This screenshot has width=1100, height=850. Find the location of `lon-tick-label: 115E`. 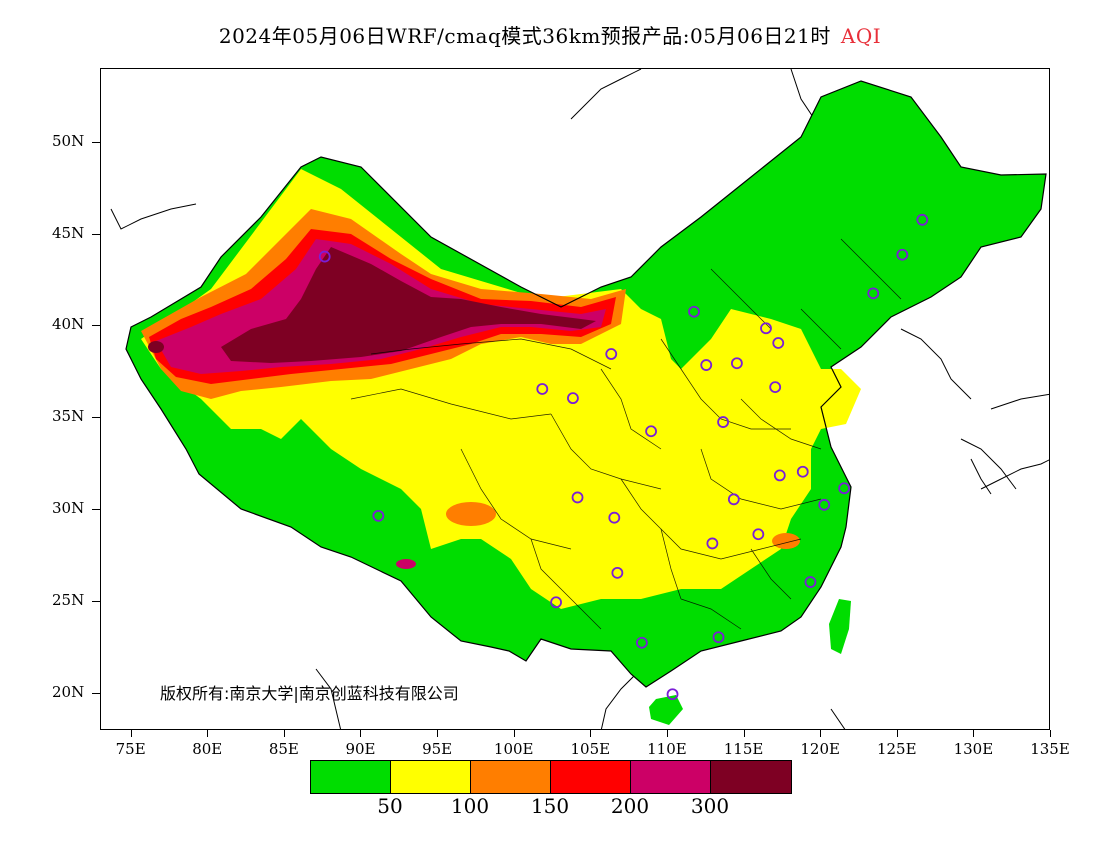

lon-tick-label: 115E is located at coordinates (743, 749).